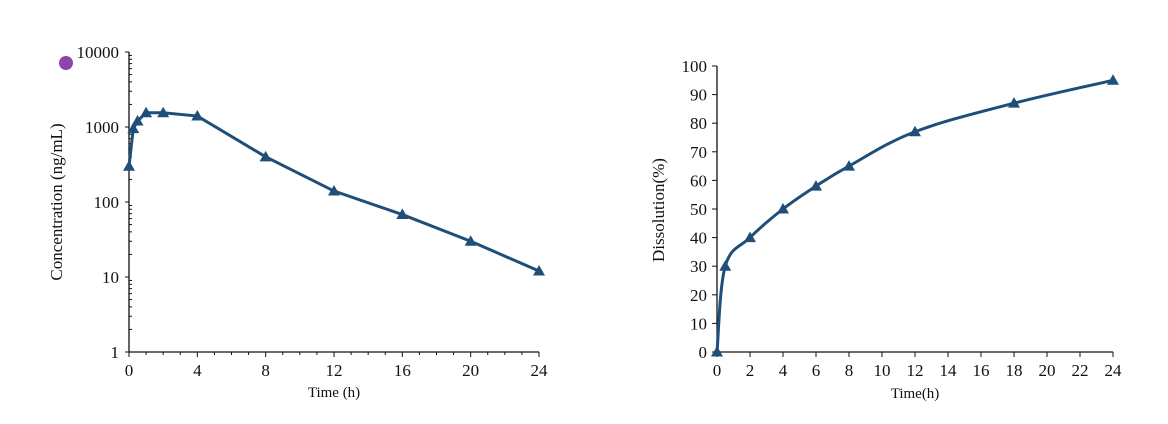 The image size is (1168, 424). Describe the element at coordinates (698, 152) in the screenshot. I see `y-tick-label: 70` at that location.